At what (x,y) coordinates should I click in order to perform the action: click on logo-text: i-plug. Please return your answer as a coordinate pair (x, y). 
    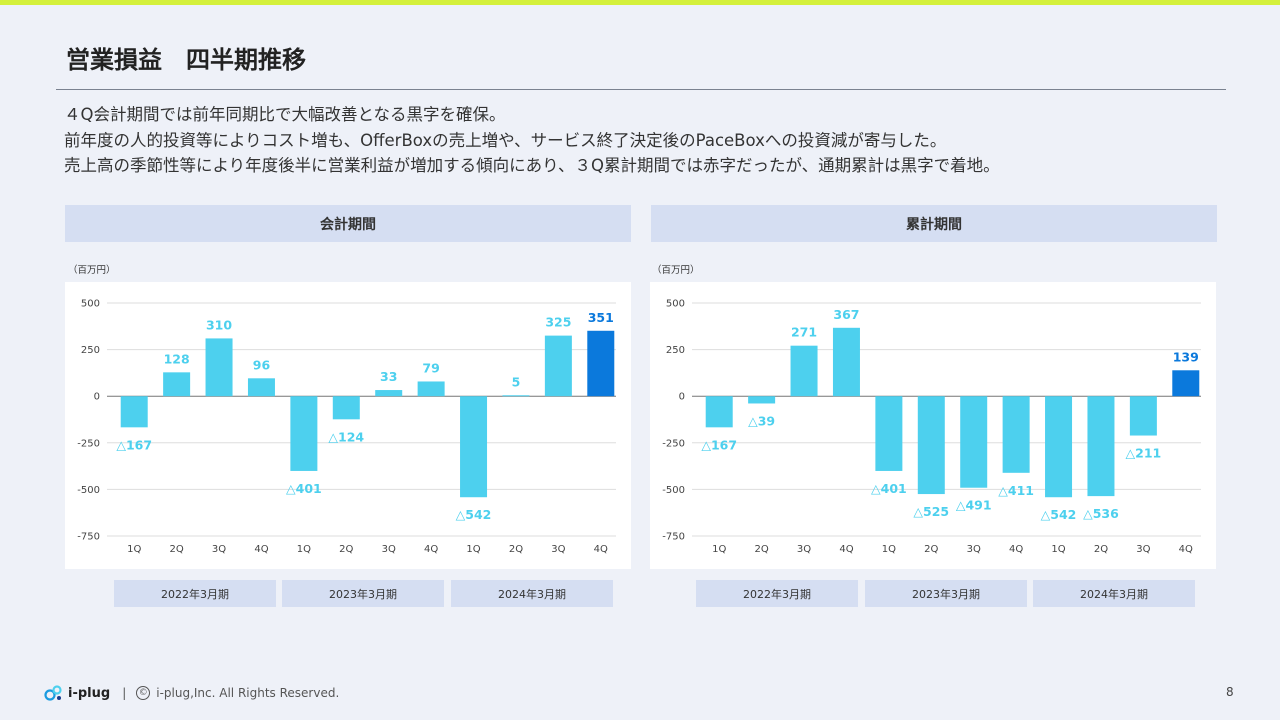
    Looking at the image, I should click on (89, 693).